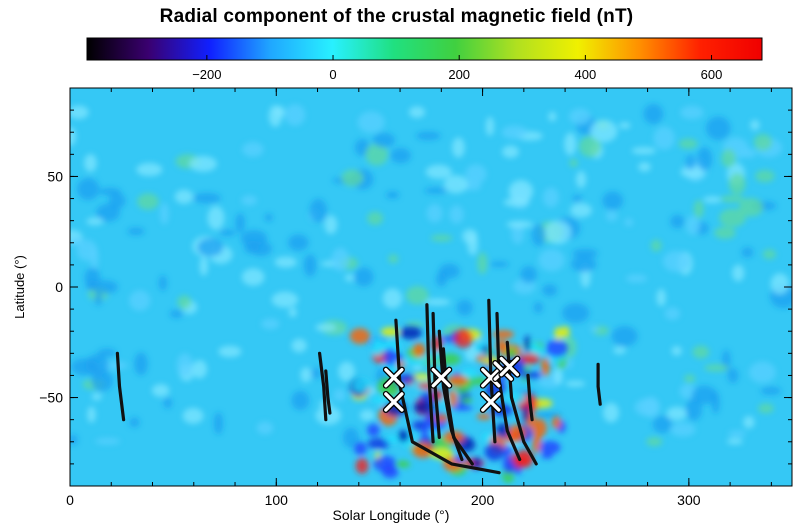 The height and width of the screenshot is (523, 793). I want to click on colorbar-tick-label: 400, so click(586, 74).